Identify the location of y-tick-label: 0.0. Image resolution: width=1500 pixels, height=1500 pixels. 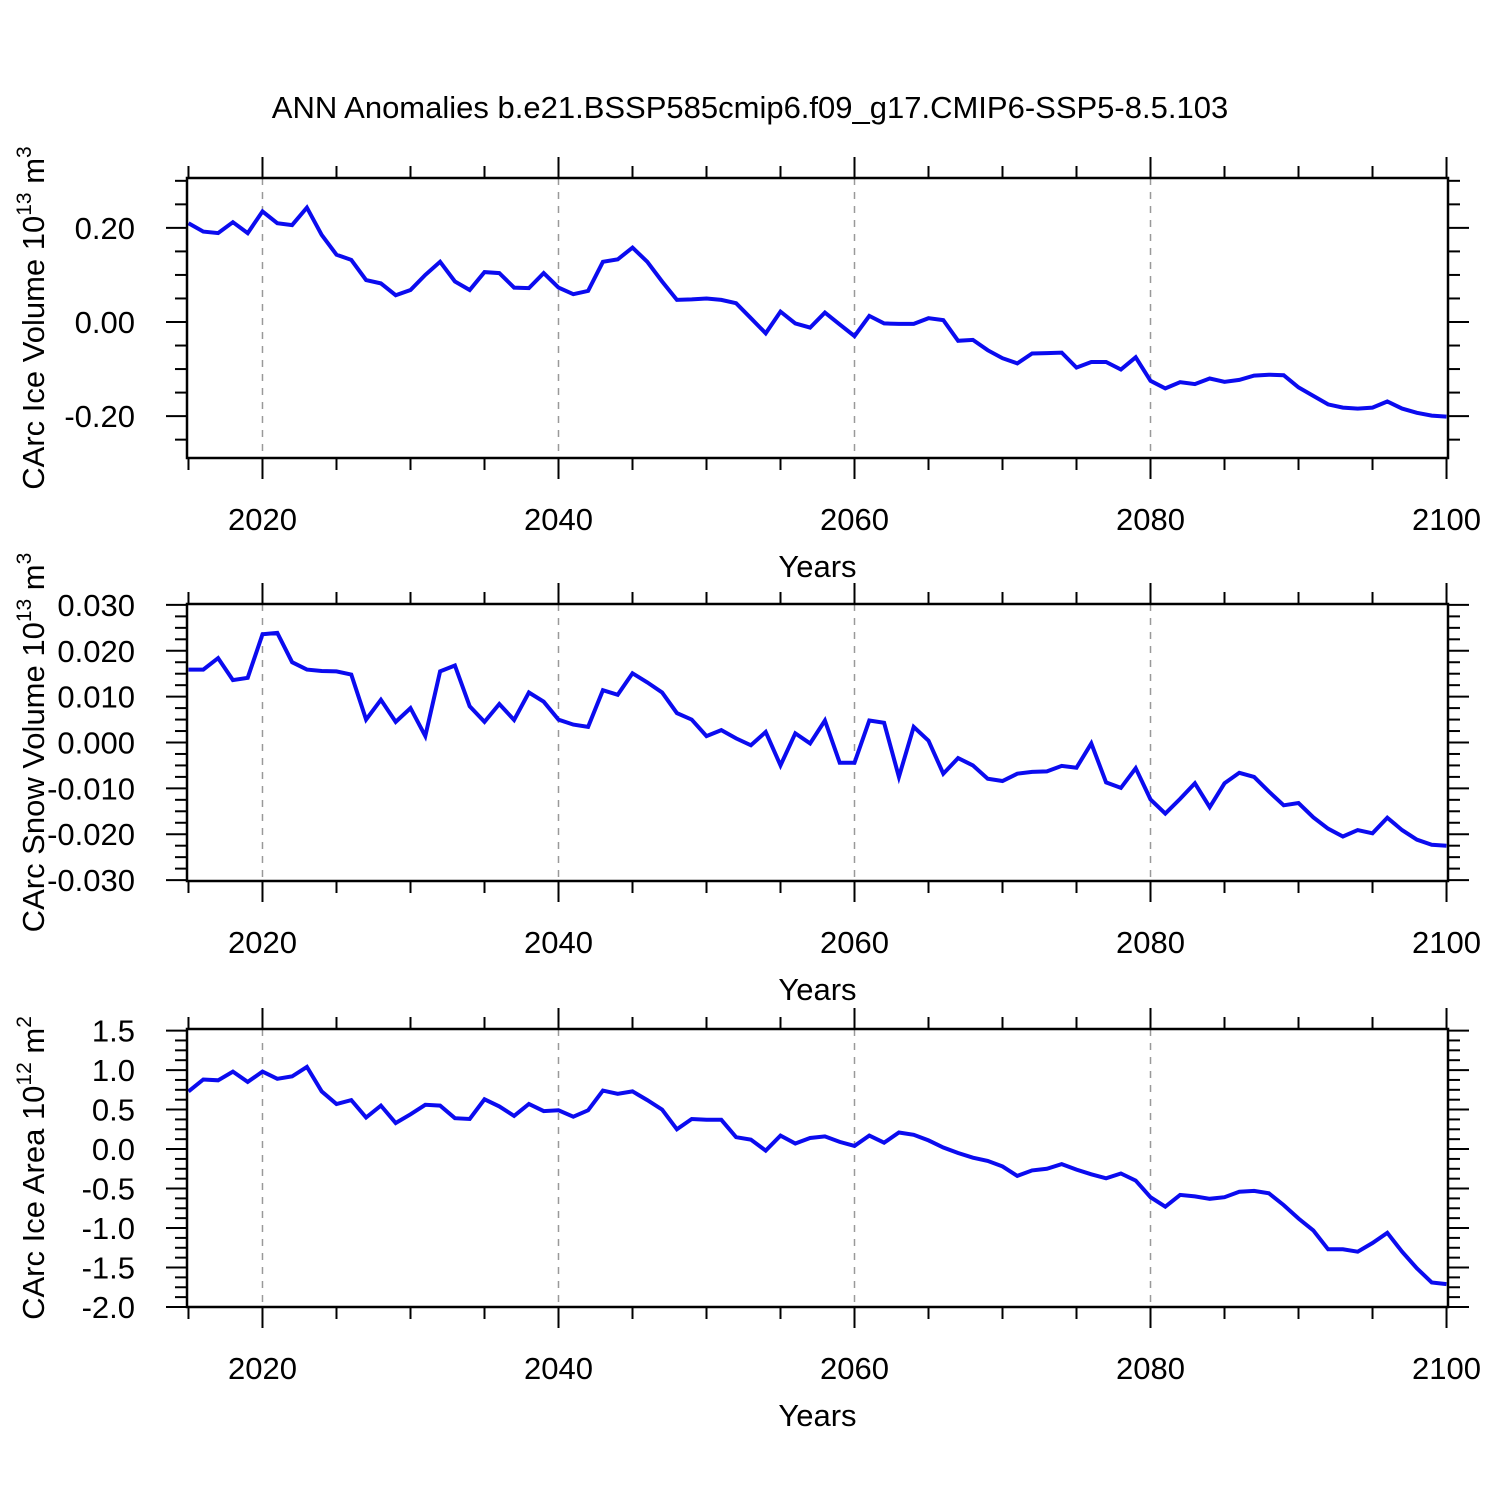
(113, 1149).